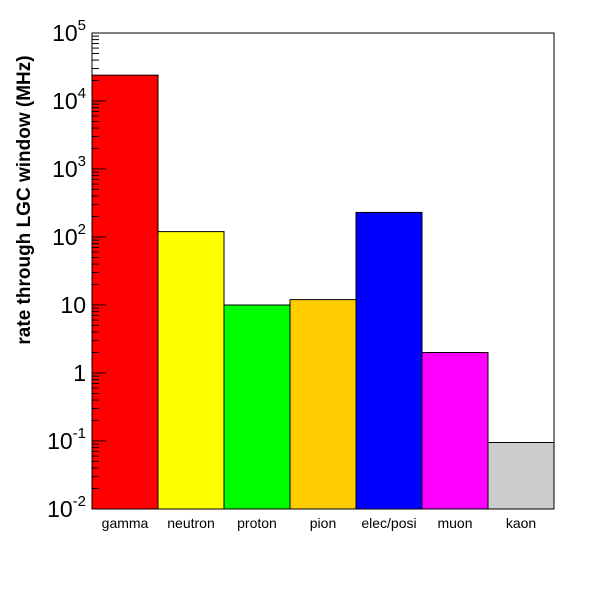 Image resolution: width=616 pixels, height=605 pixels. What do you see at coordinates (79, 433) in the screenshot?
I see `y-tick-exponent: -1` at bounding box center [79, 433].